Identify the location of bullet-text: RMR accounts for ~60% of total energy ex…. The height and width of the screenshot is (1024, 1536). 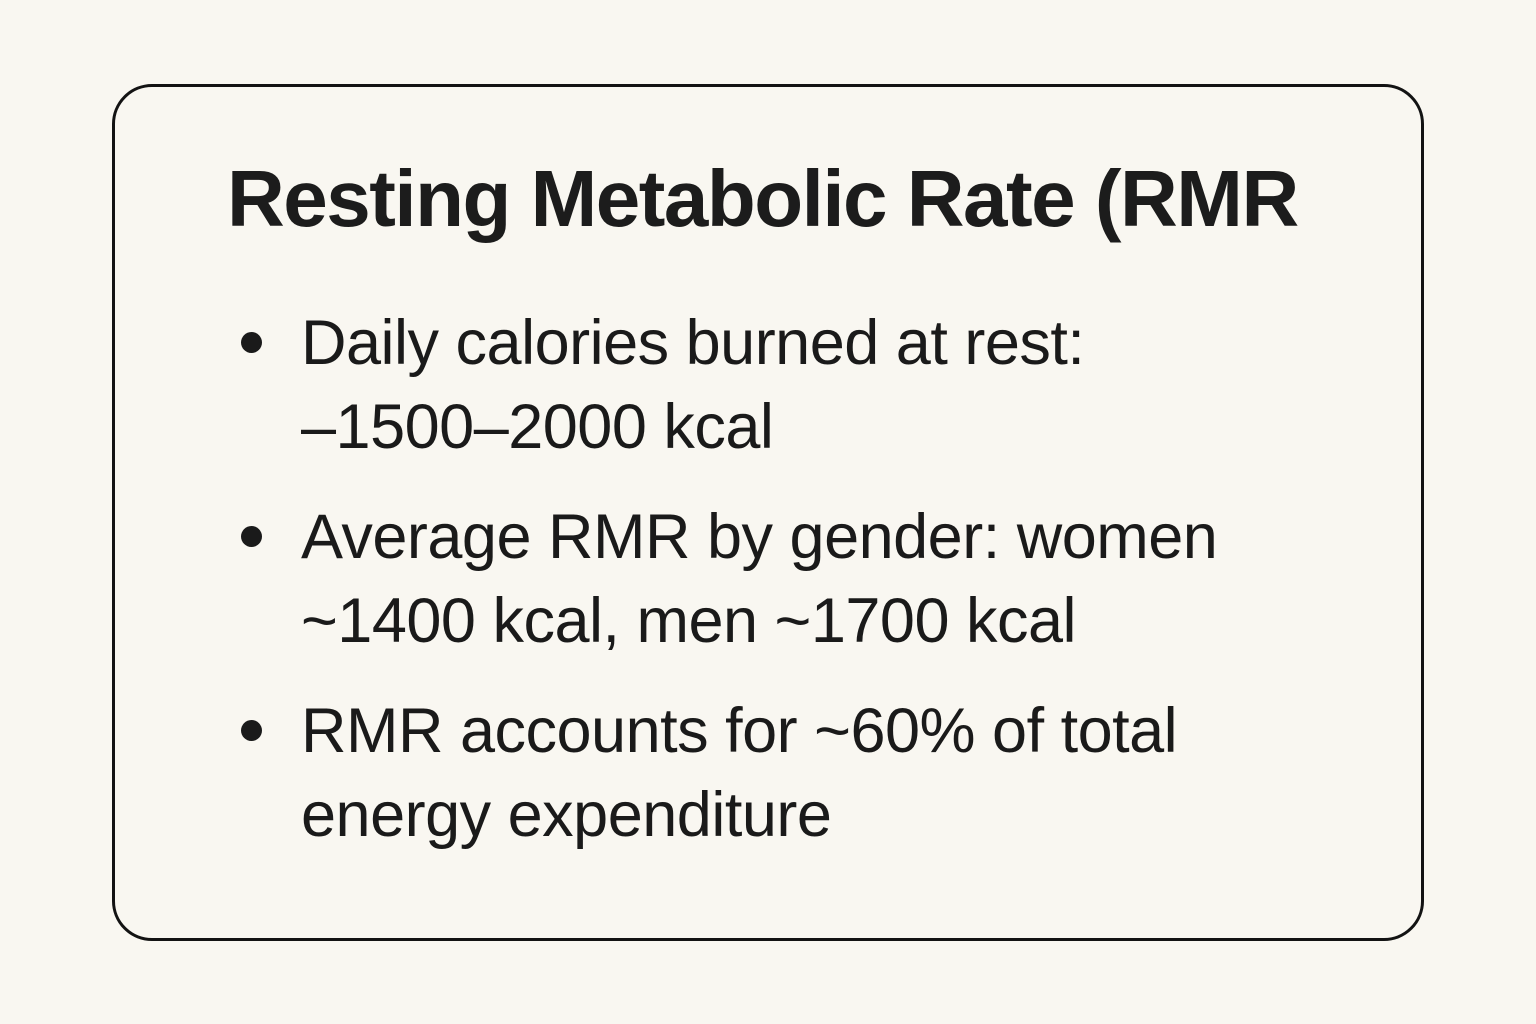
(739, 773).